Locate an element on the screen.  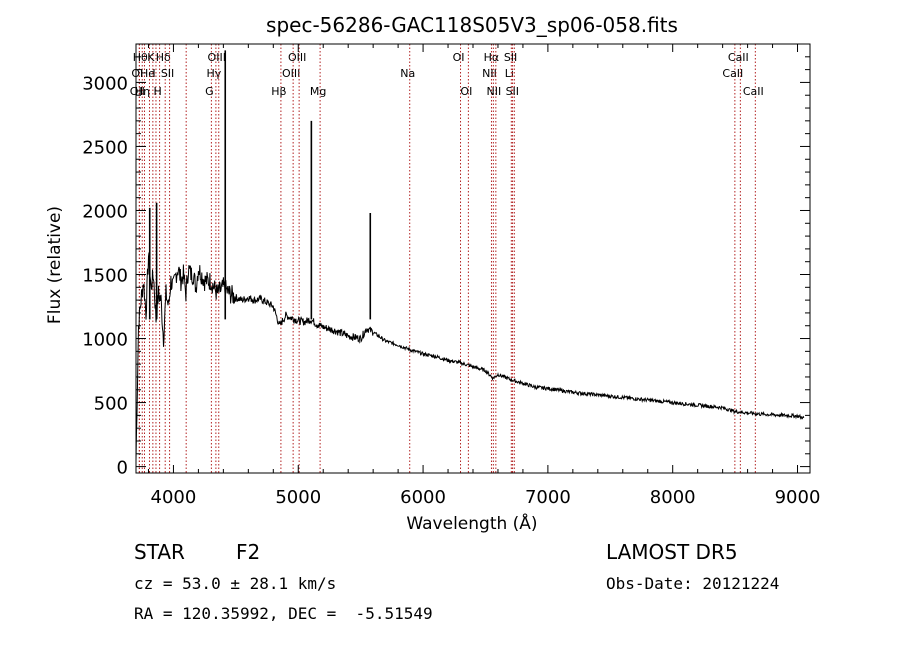
line-marker-label: Mg is located at coordinates (318, 91).